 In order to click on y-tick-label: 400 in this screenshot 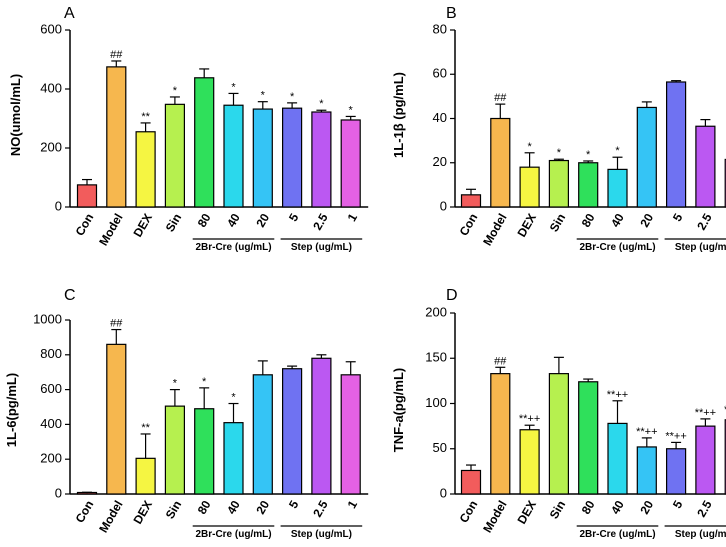, I will do `click(51, 423)`.